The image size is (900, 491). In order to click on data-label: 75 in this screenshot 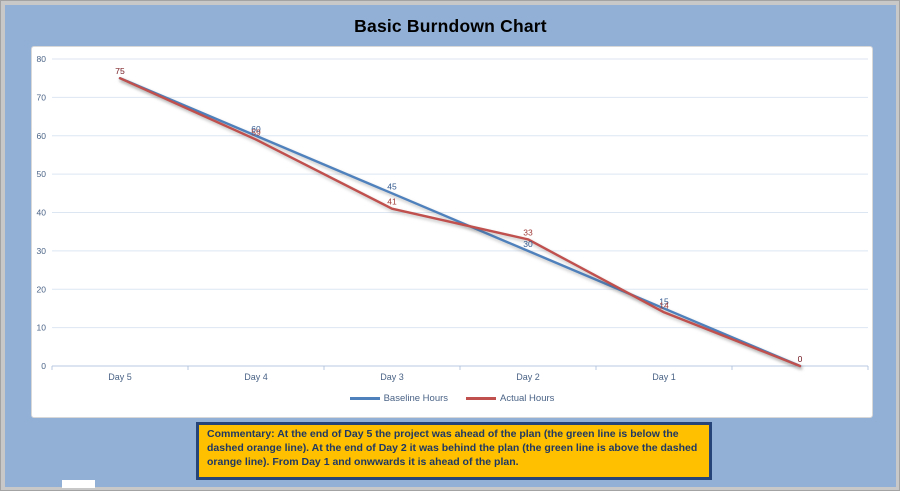, I will do `click(120, 71)`.